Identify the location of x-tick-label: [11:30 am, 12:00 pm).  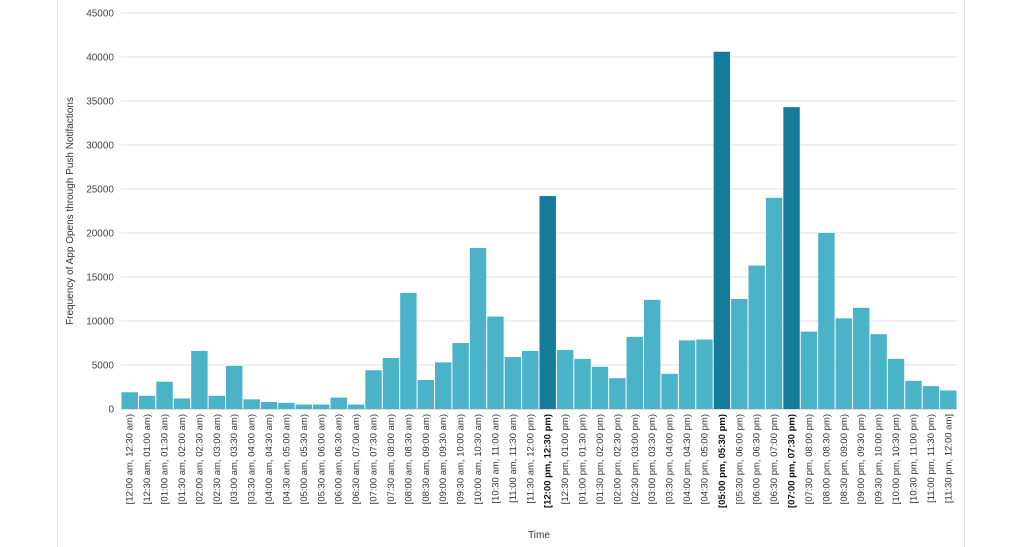
(530, 459).